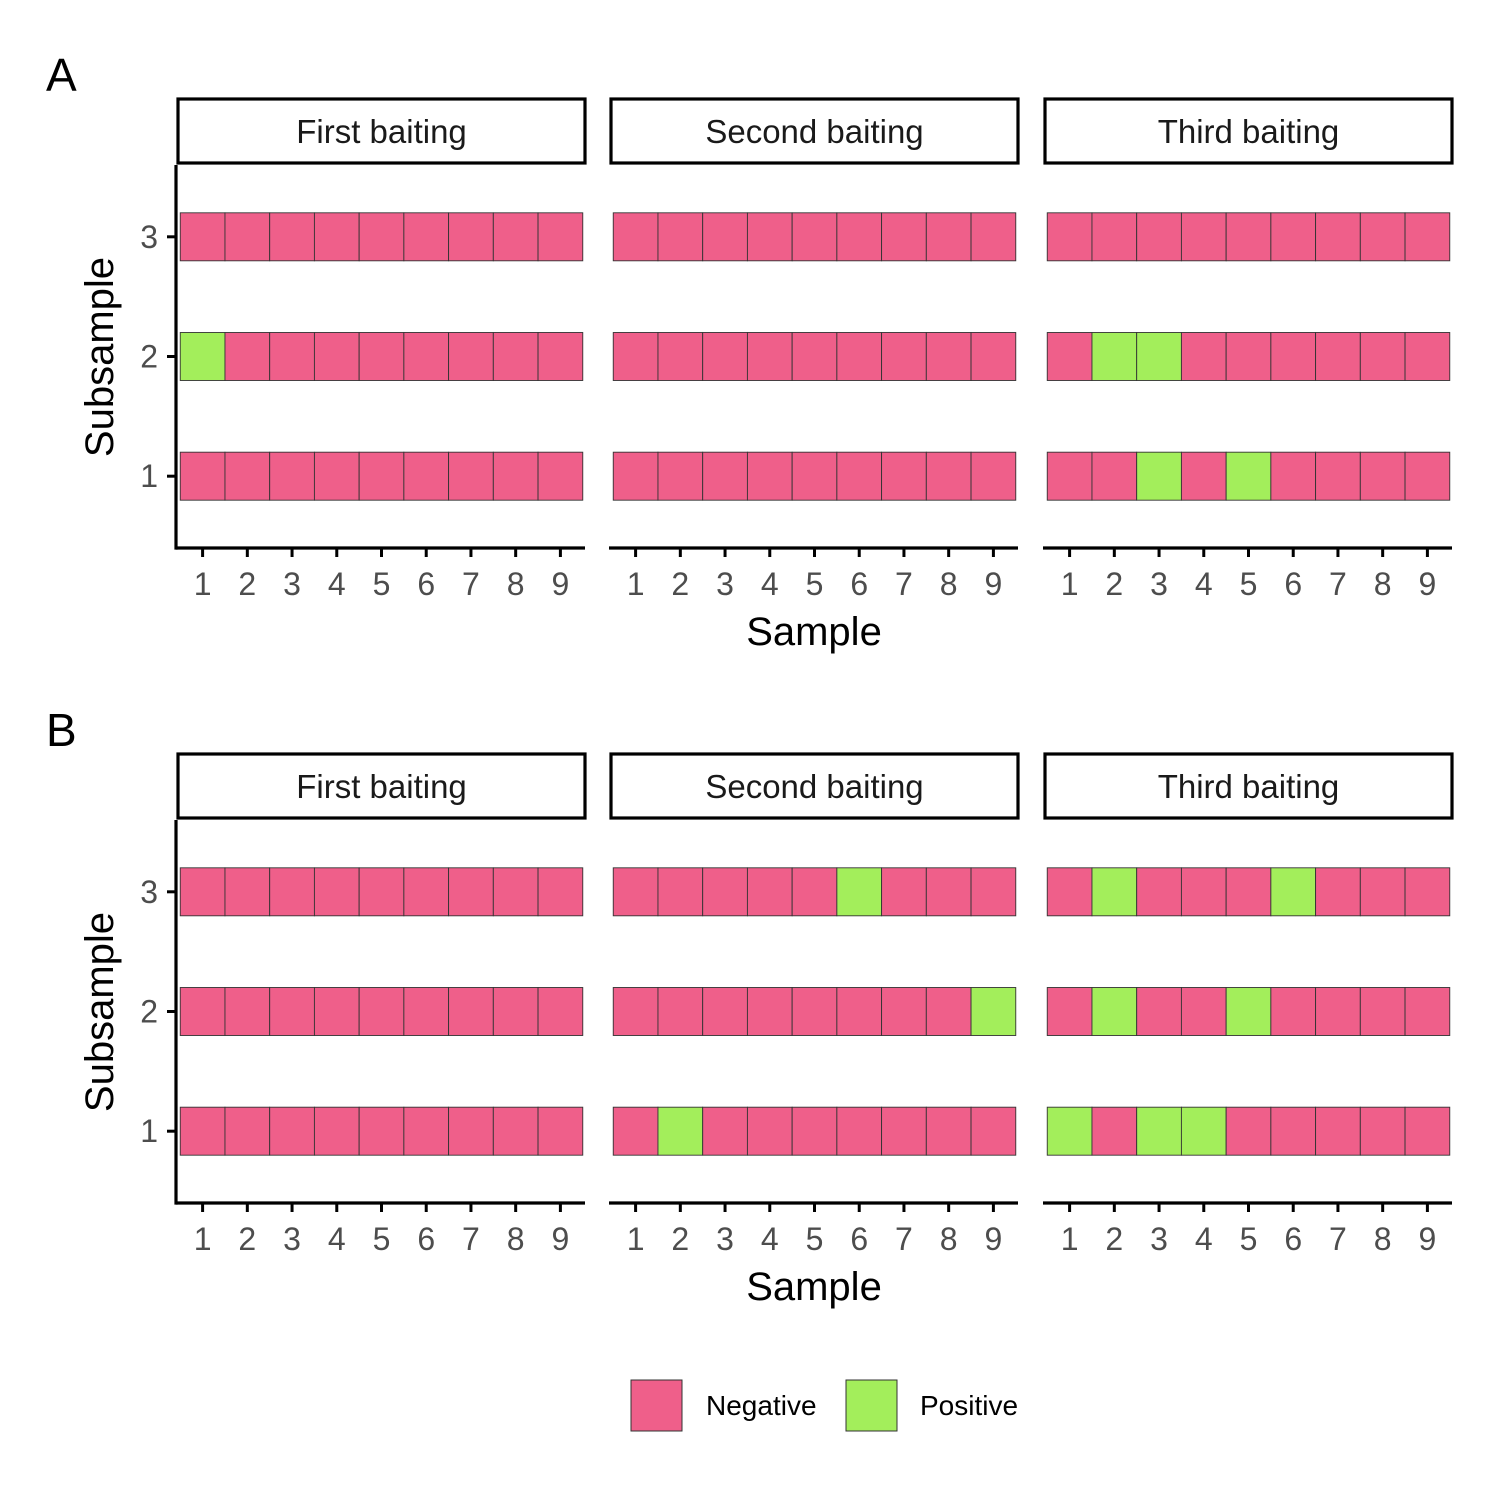 The image size is (1500, 1500). Describe the element at coordinates (149, 892) in the screenshot. I see `panel-b-y-tick-label-3: 3` at that location.